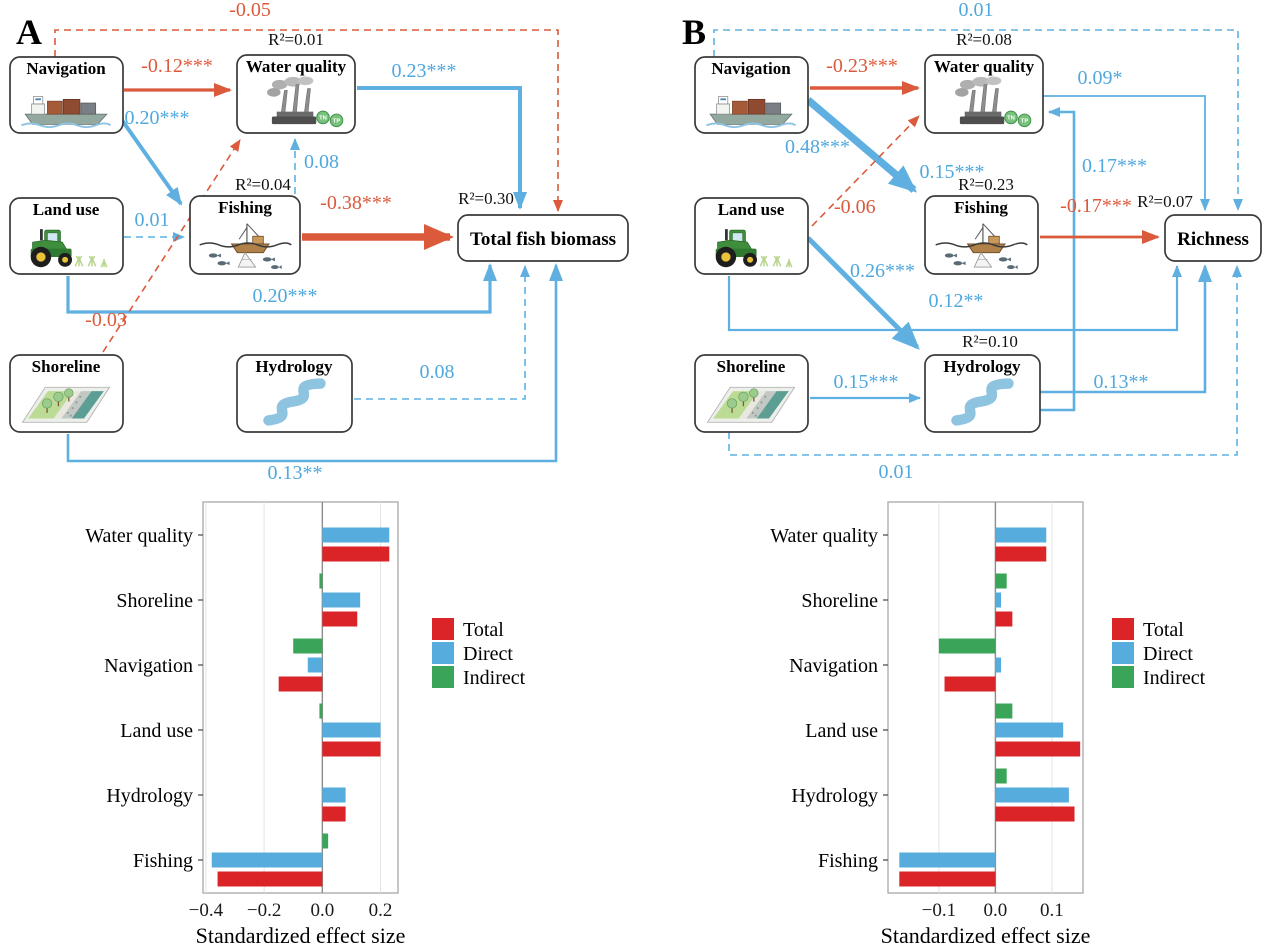  I want to click on r2-outcome: R²=0.07, so click(1165, 201).